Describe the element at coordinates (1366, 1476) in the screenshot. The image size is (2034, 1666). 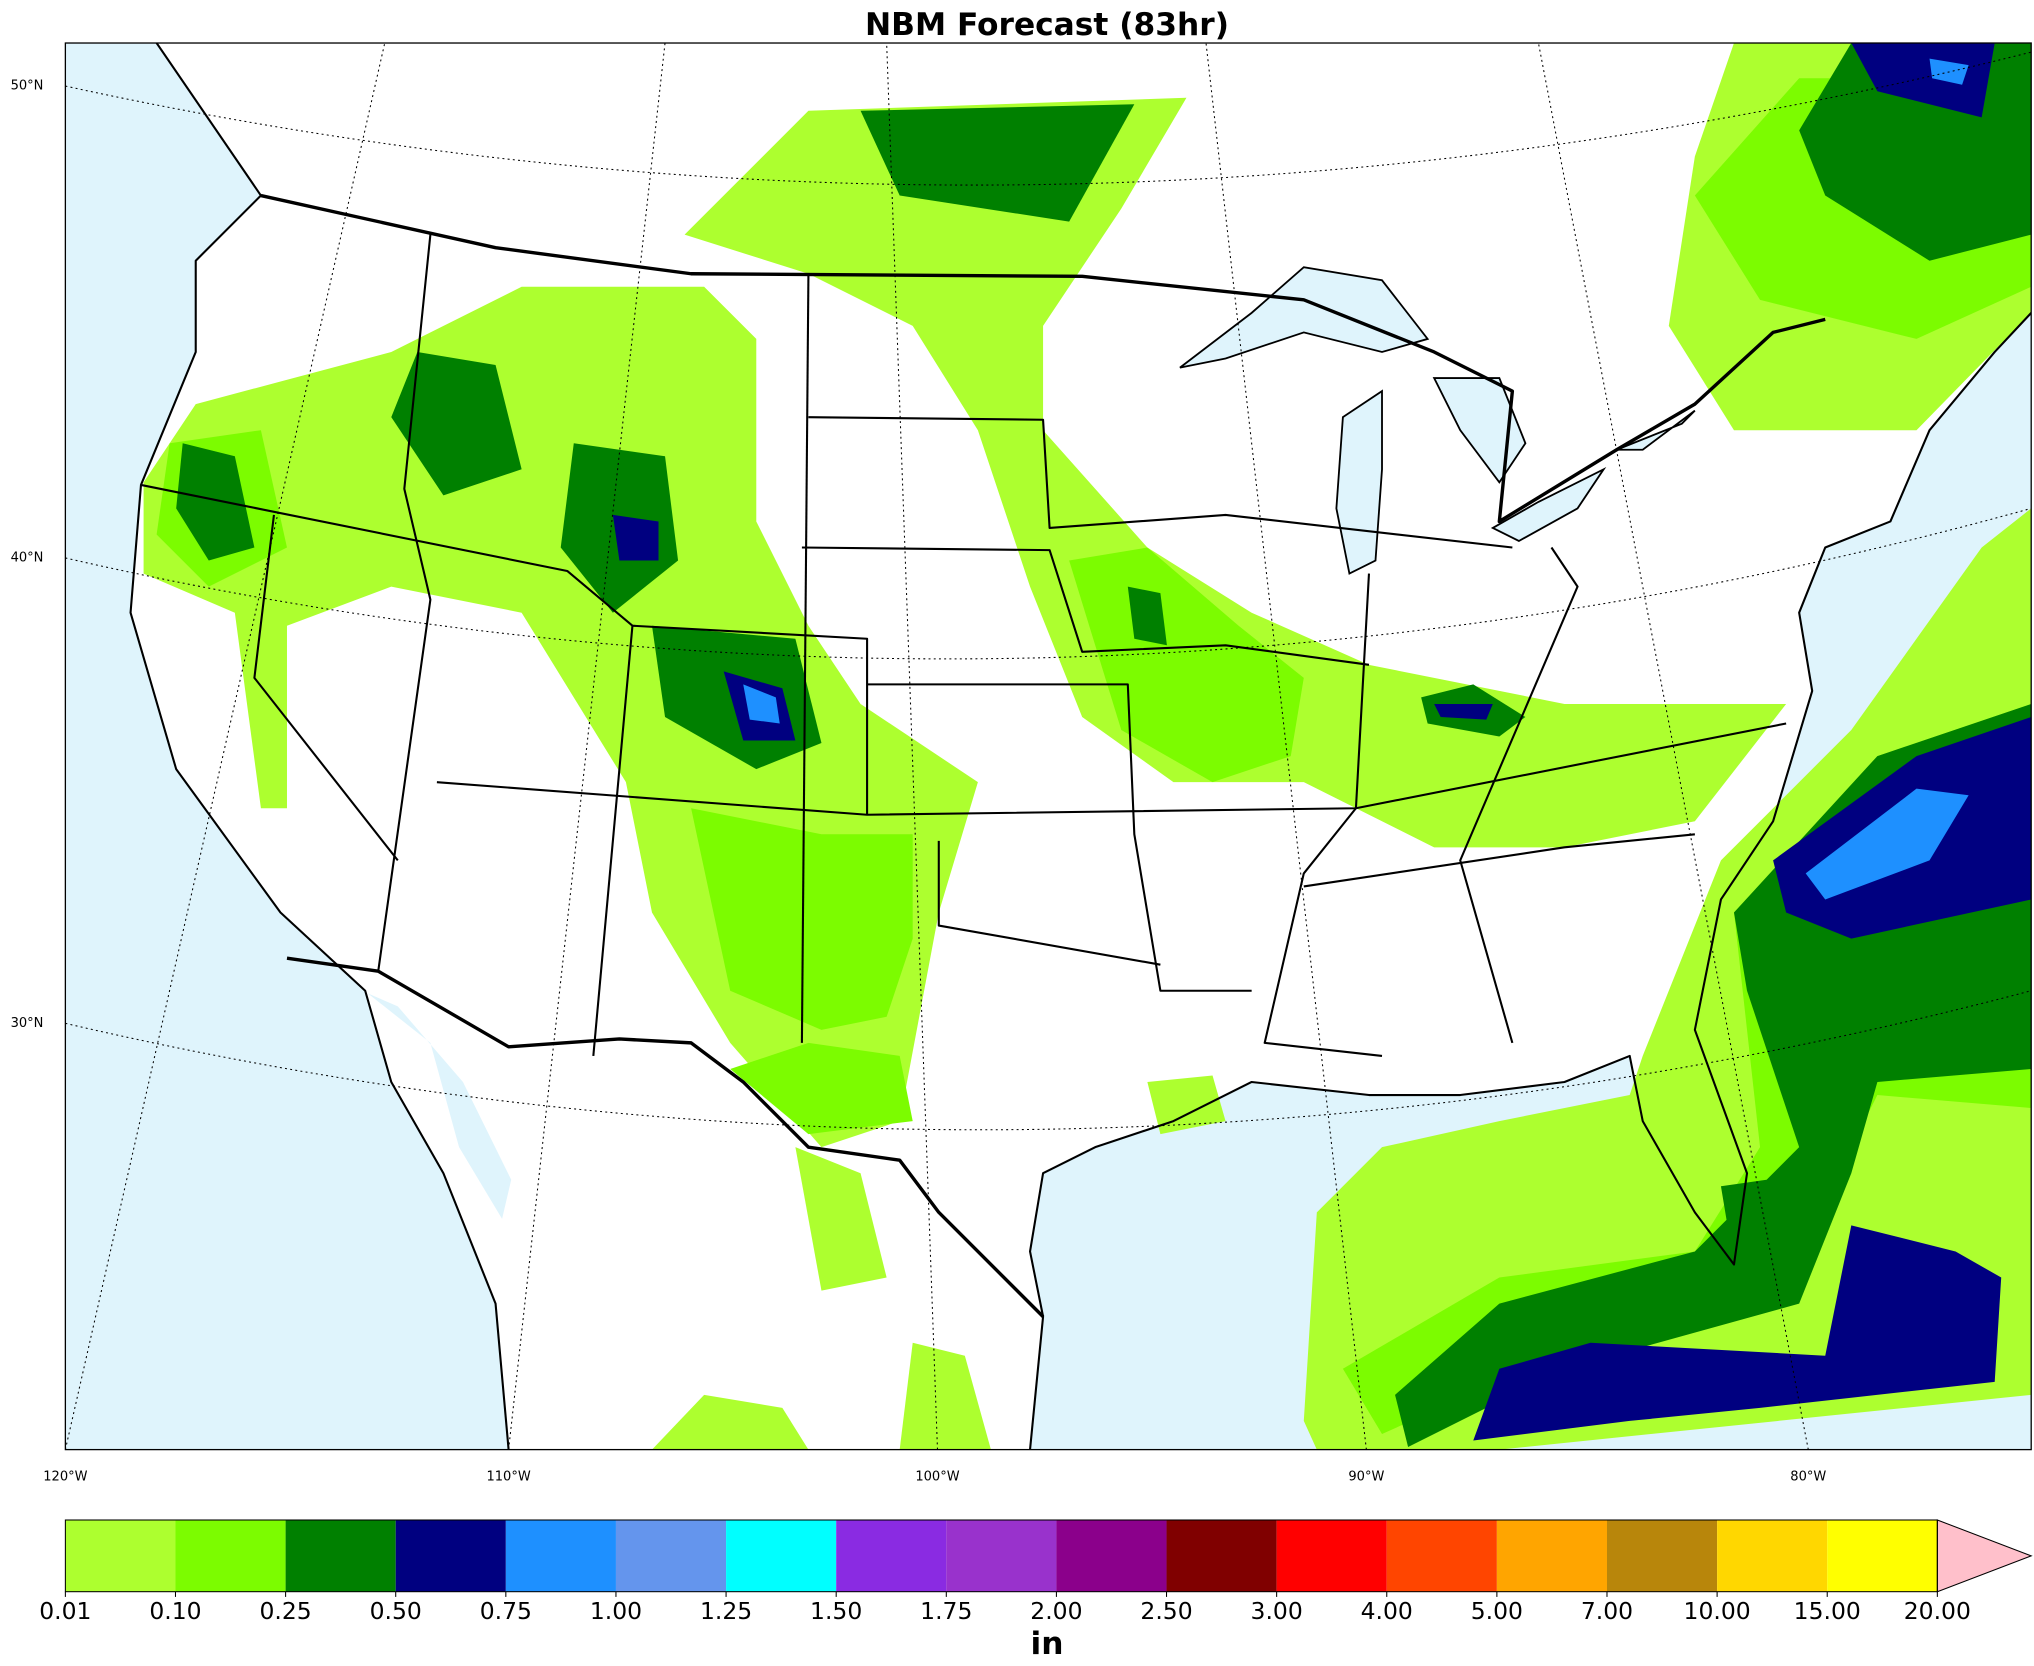
I see `lon-label: 90°W` at that location.